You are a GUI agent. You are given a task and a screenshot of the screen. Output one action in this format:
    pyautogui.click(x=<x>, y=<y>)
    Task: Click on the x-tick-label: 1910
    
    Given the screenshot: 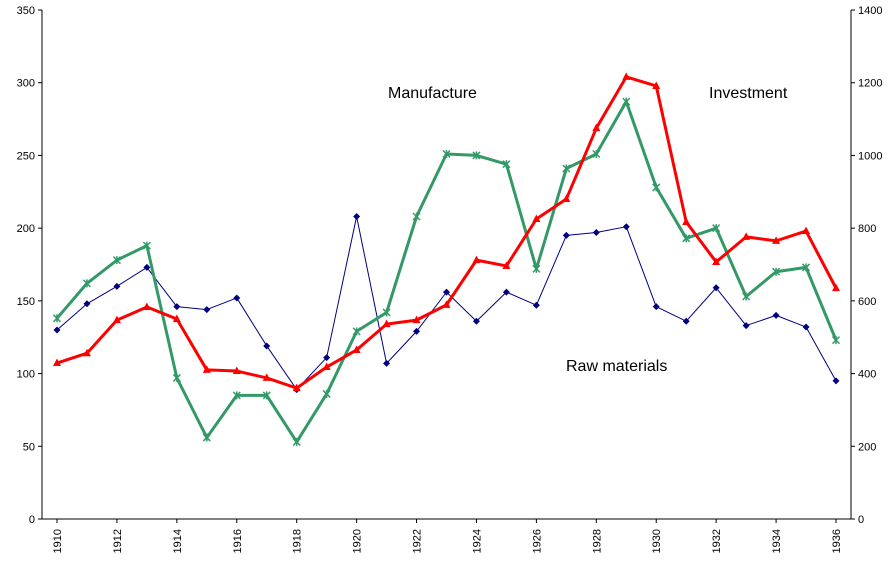 What is the action you would take?
    pyautogui.click(x=58, y=541)
    